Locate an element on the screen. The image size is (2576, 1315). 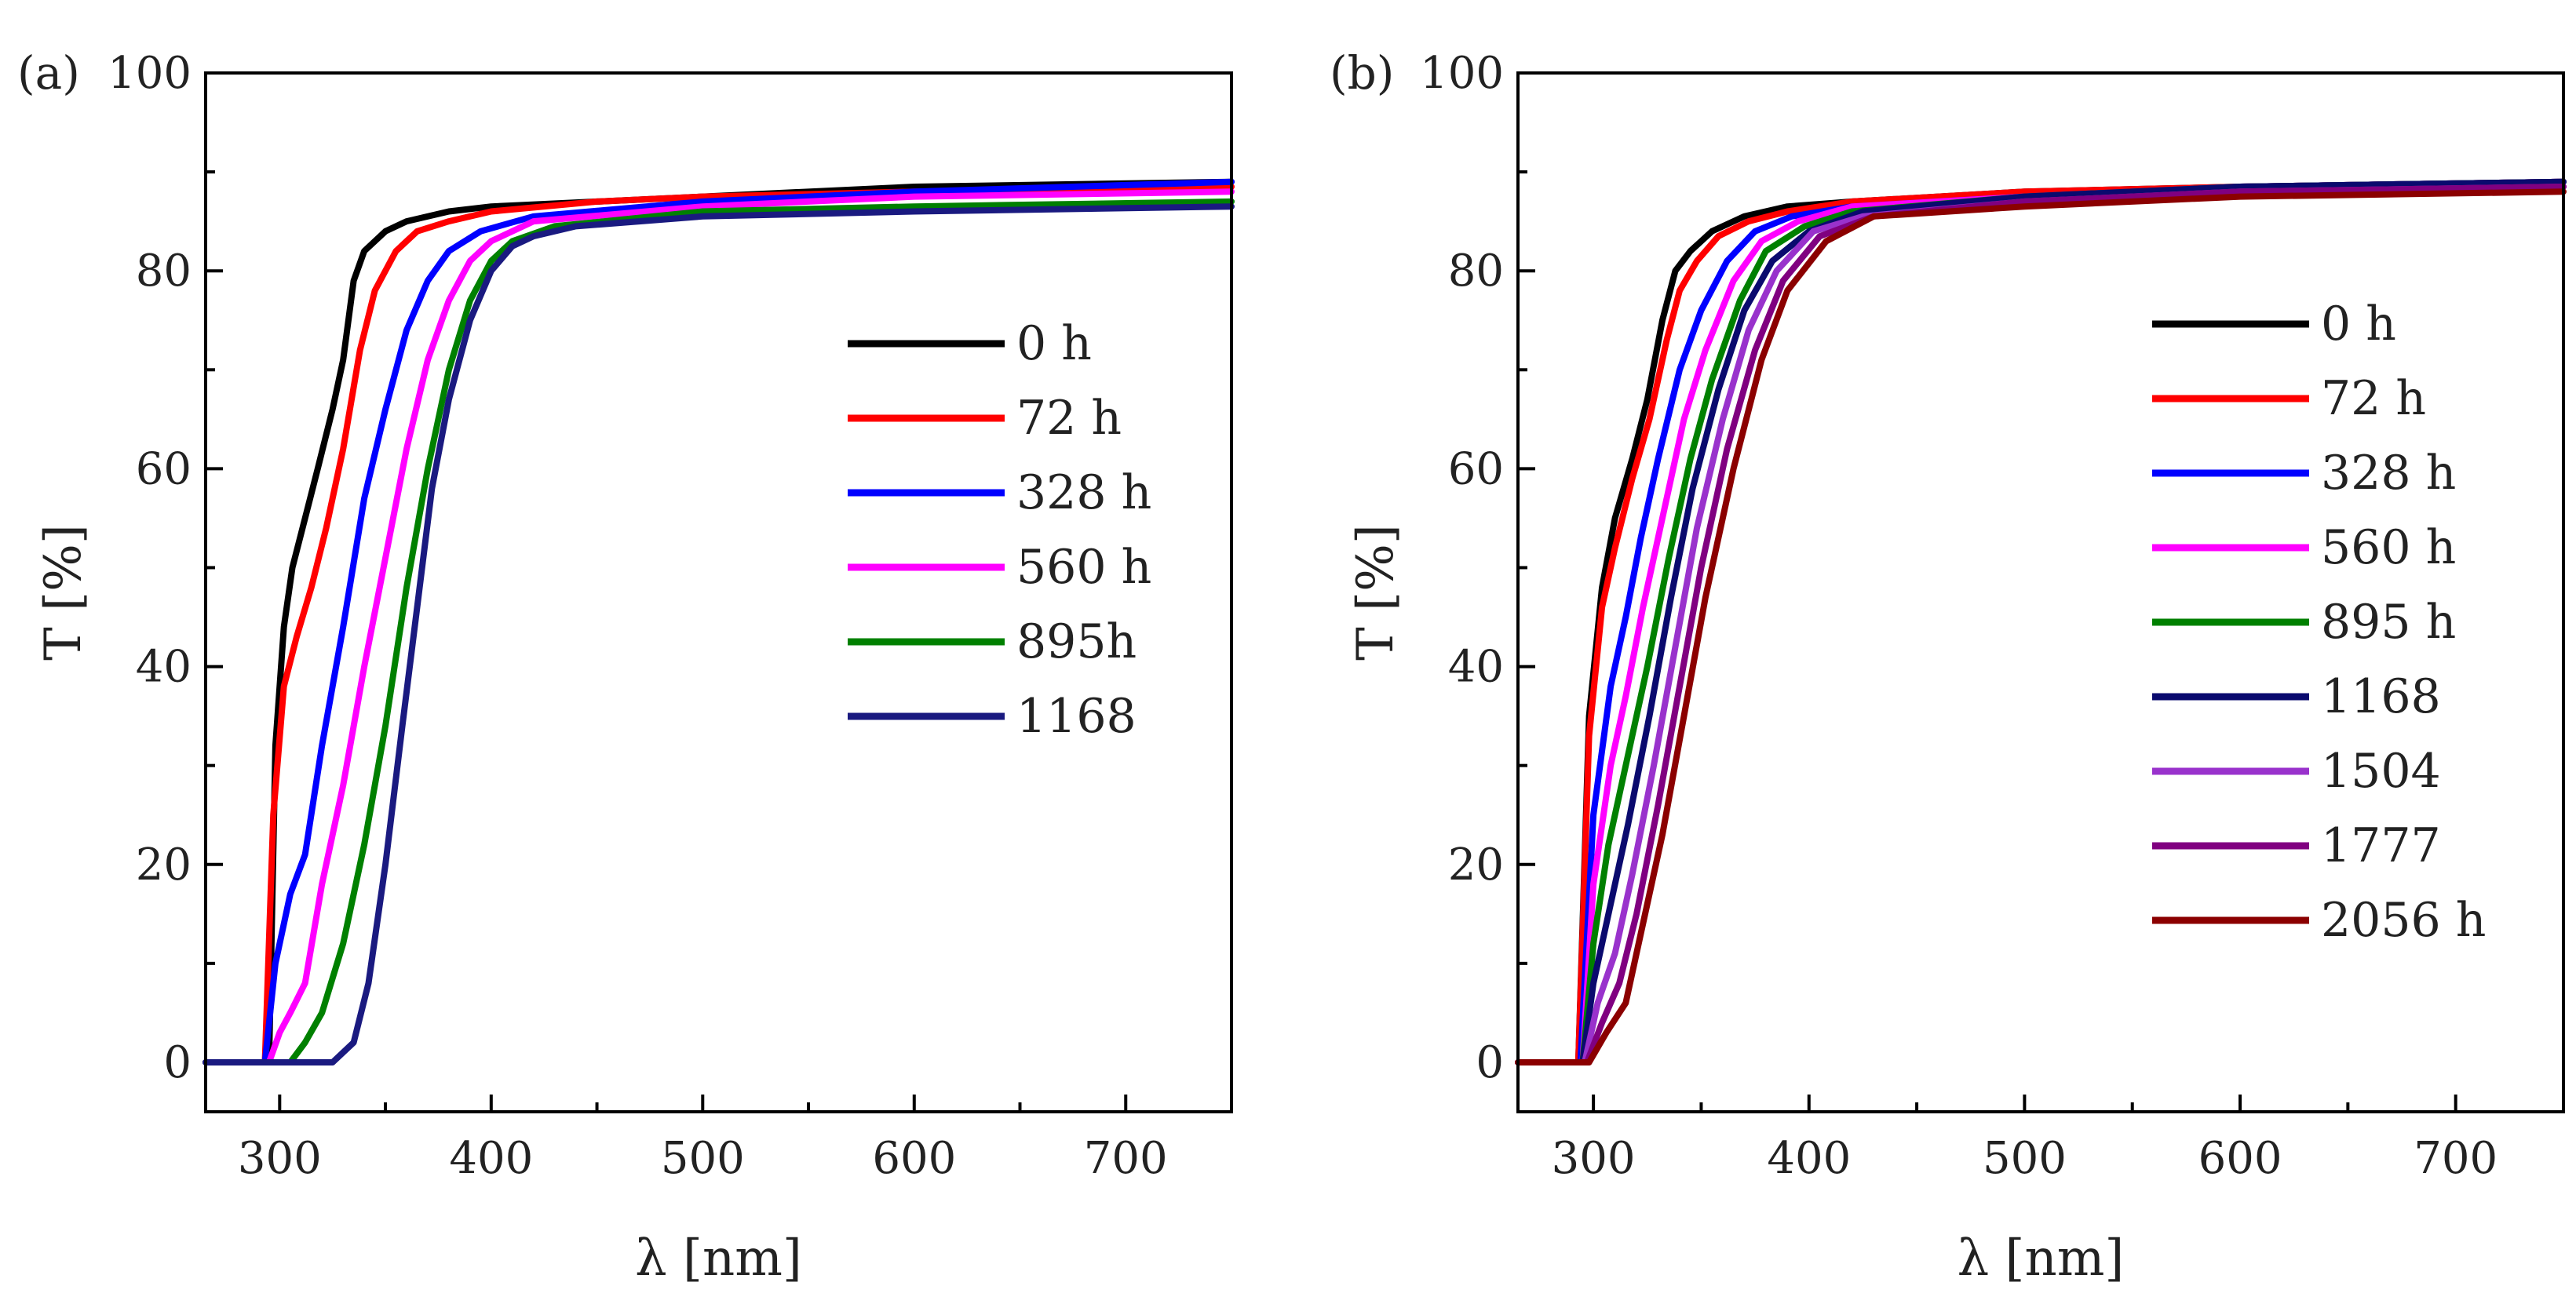
legend: 0 h 72 h 328 h 560 h 895h 1168 is located at coordinates (999, 530).